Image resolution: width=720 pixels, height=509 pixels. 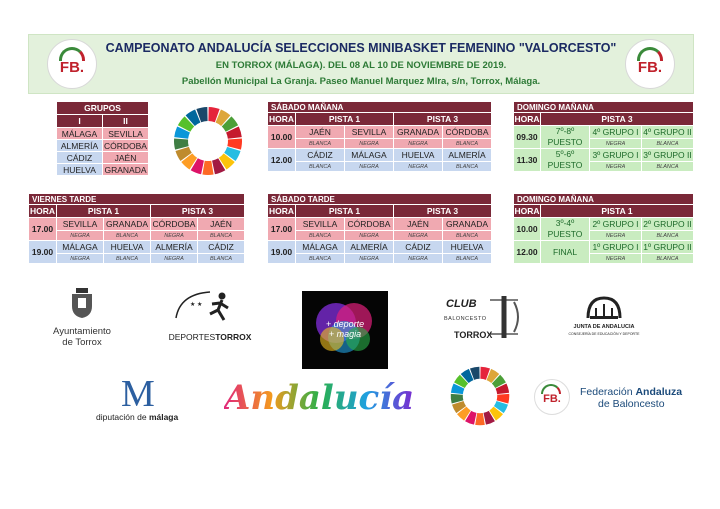 I want to click on runner-icon: ★ ★, so click(x=202, y=306).